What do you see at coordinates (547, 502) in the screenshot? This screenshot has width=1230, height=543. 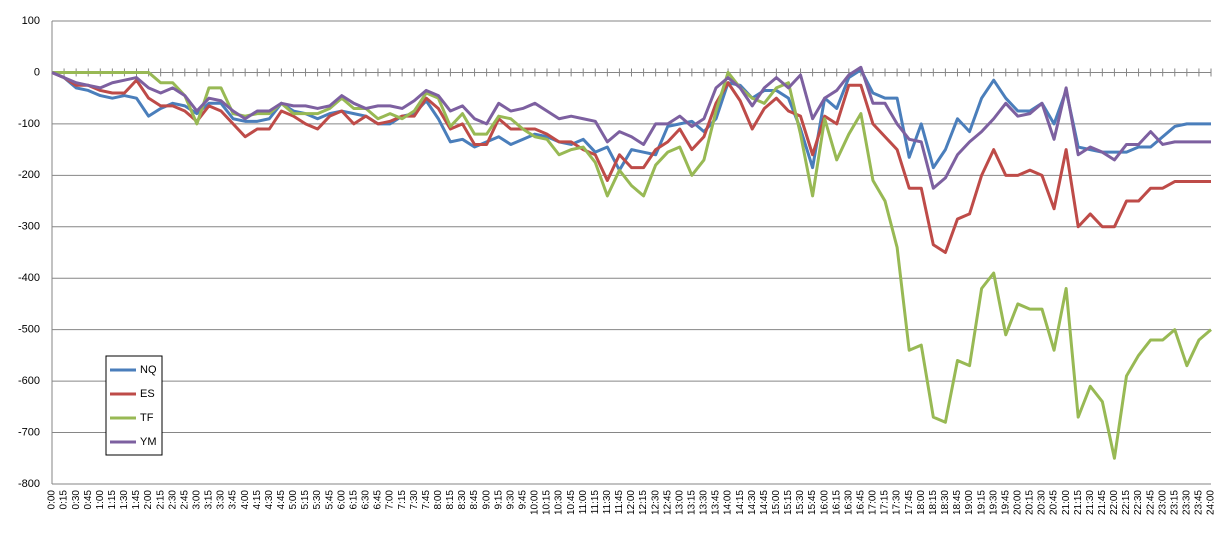 I see `x-tick-label: 10:15` at bounding box center [547, 502].